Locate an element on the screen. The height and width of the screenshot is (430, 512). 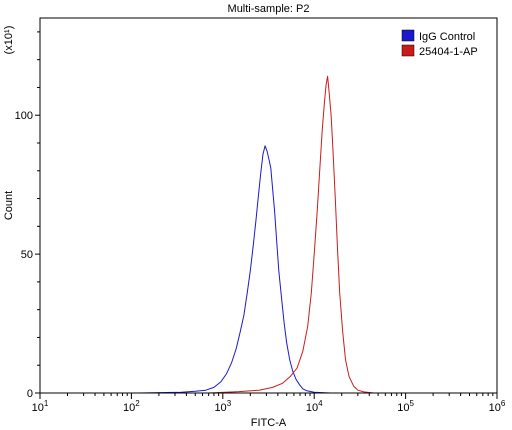
x-tick-label: 10² is located at coordinates (131, 406).